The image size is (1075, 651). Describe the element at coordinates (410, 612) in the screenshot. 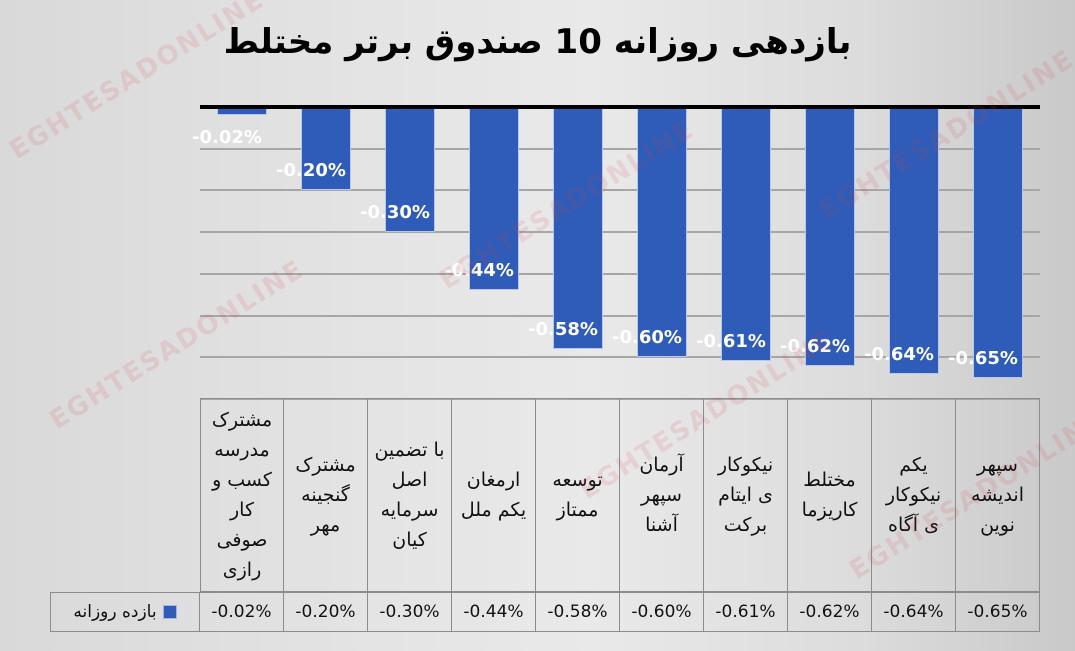

I see `table-value-cell: -0.30%` at that location.